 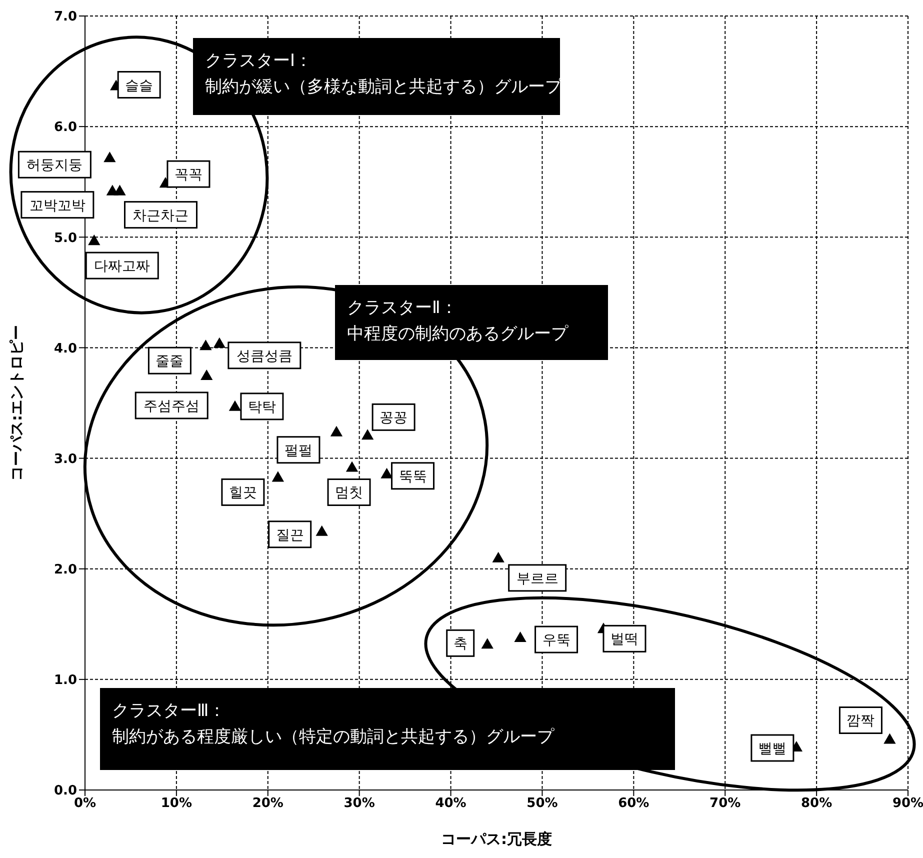 What do you see at coordinates (65, 128) in the screenshot?
I see `y-tick-label: 6.0` at bounding box center [65, 128].